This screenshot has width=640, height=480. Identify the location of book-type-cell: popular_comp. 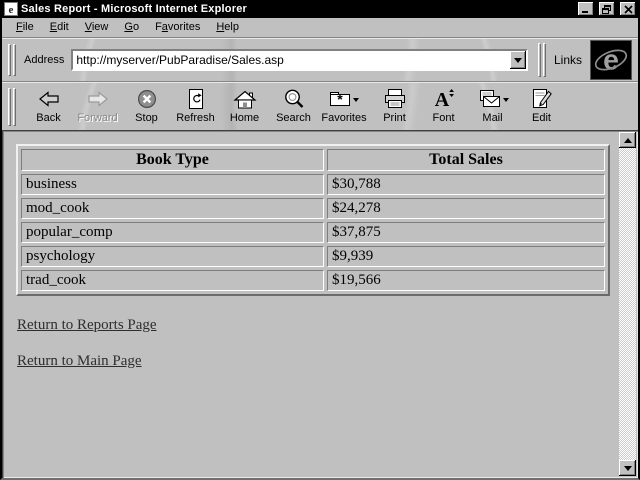
(172, 232).